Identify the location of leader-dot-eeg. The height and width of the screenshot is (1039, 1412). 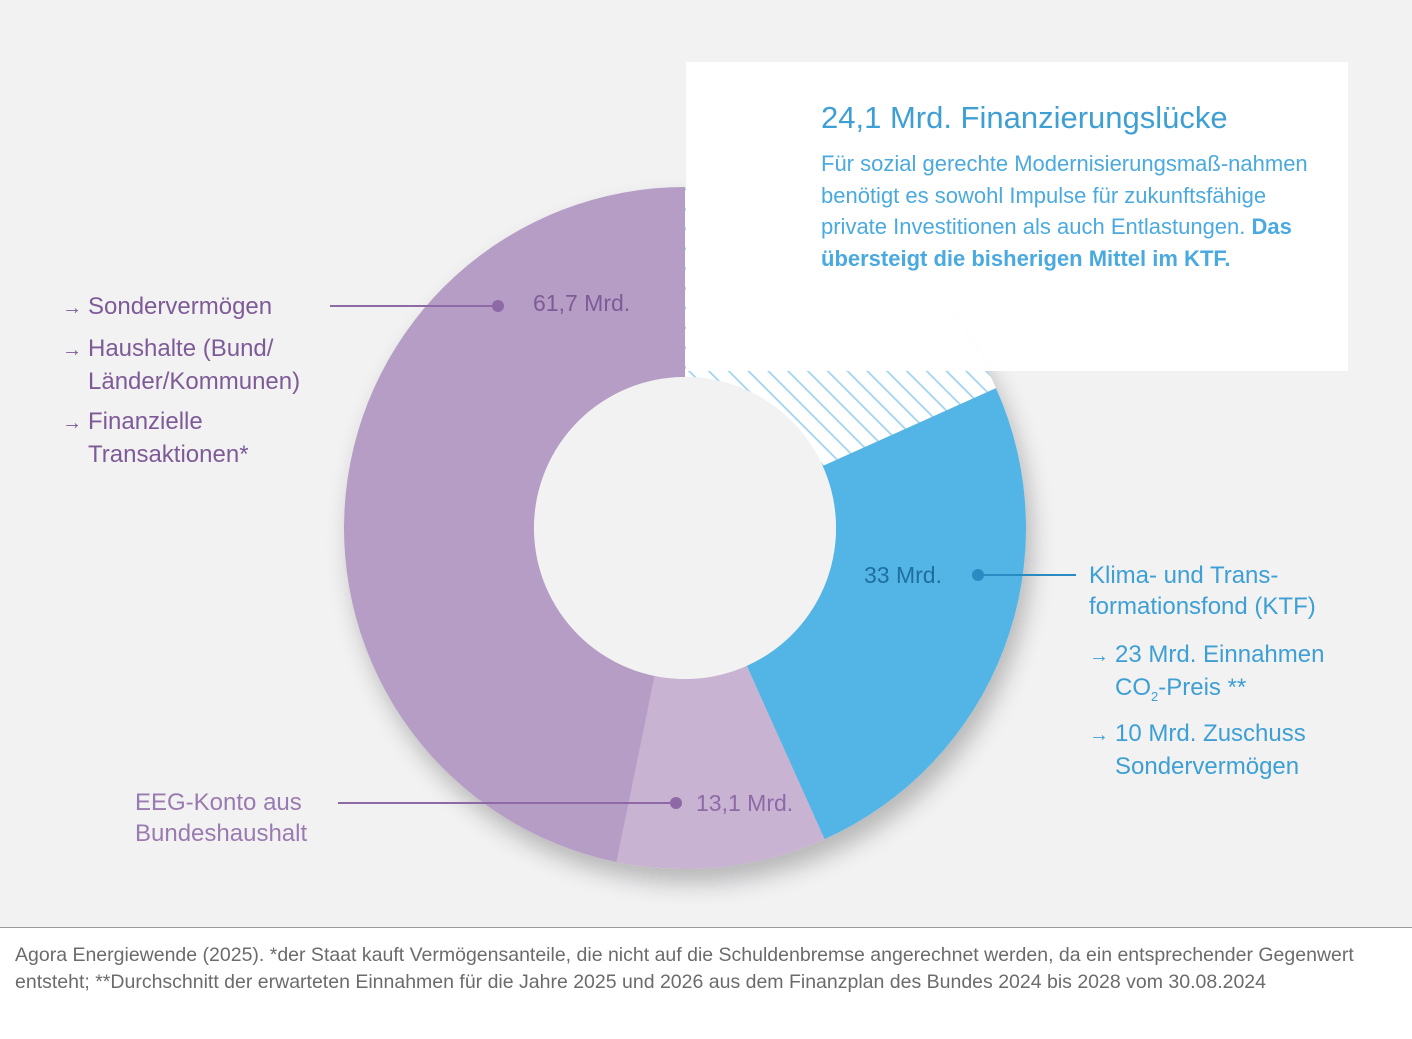
(676, 803).